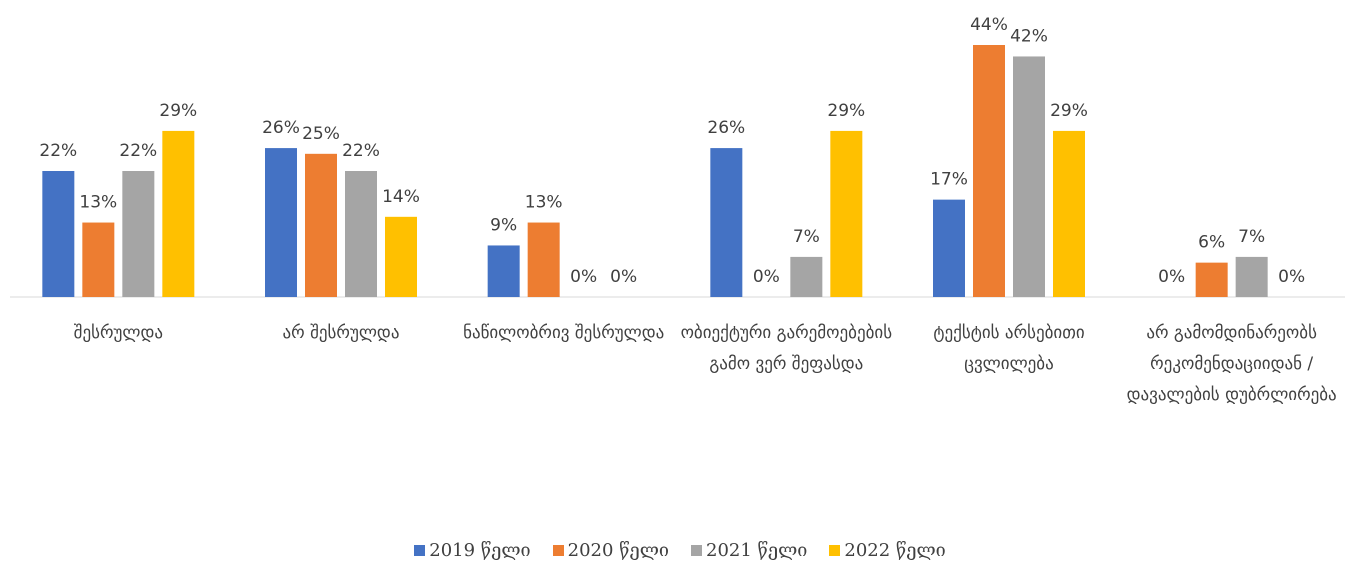 Image resolution: width=1360 pixels, height=578 pixels. What do you see at coordinates (989, 25) in the screenshot?
I see `value-label: 44%` at bounding box center [989, 25].